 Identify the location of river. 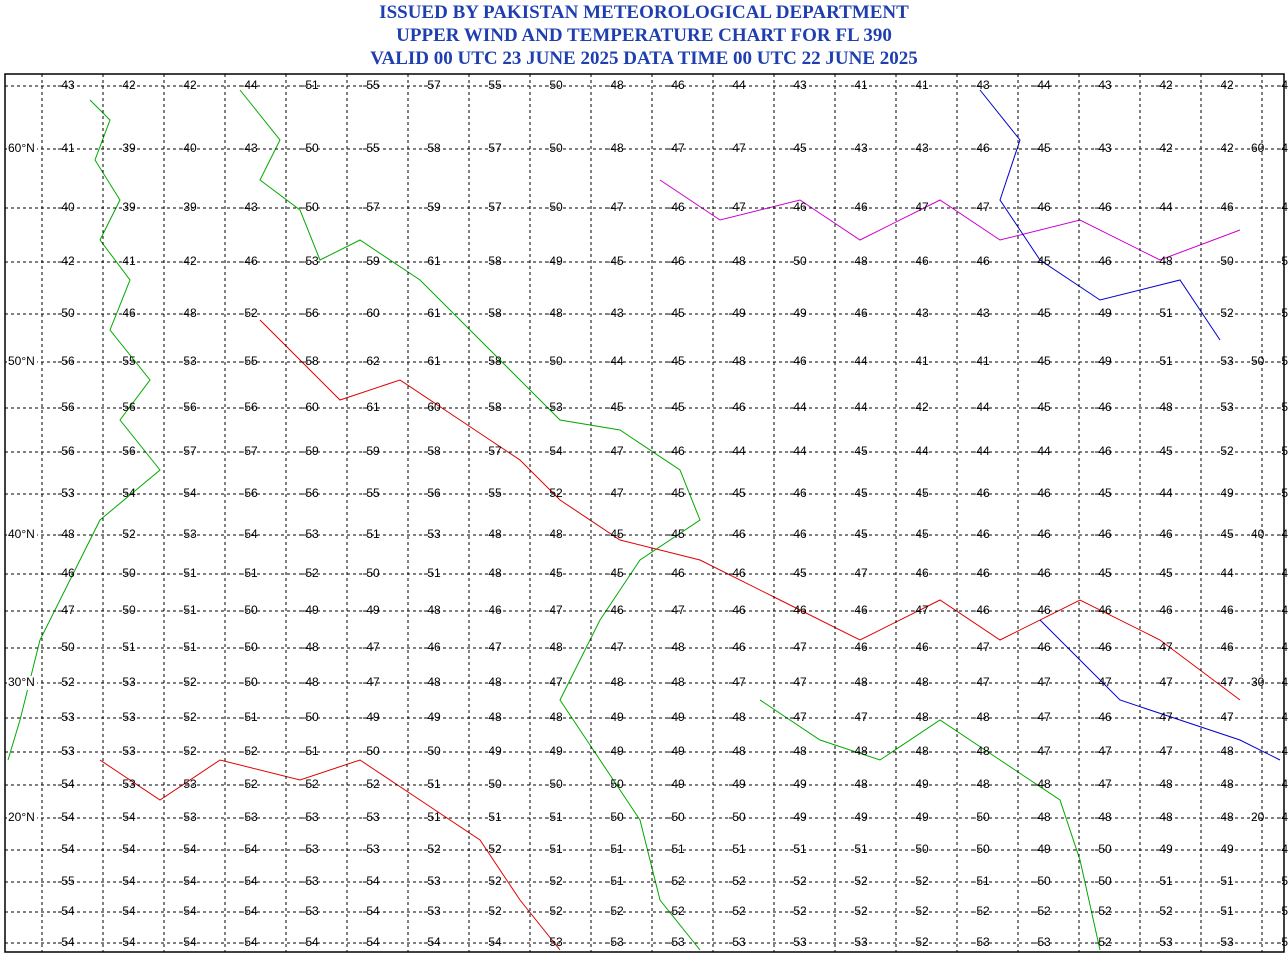
(1100, 215).